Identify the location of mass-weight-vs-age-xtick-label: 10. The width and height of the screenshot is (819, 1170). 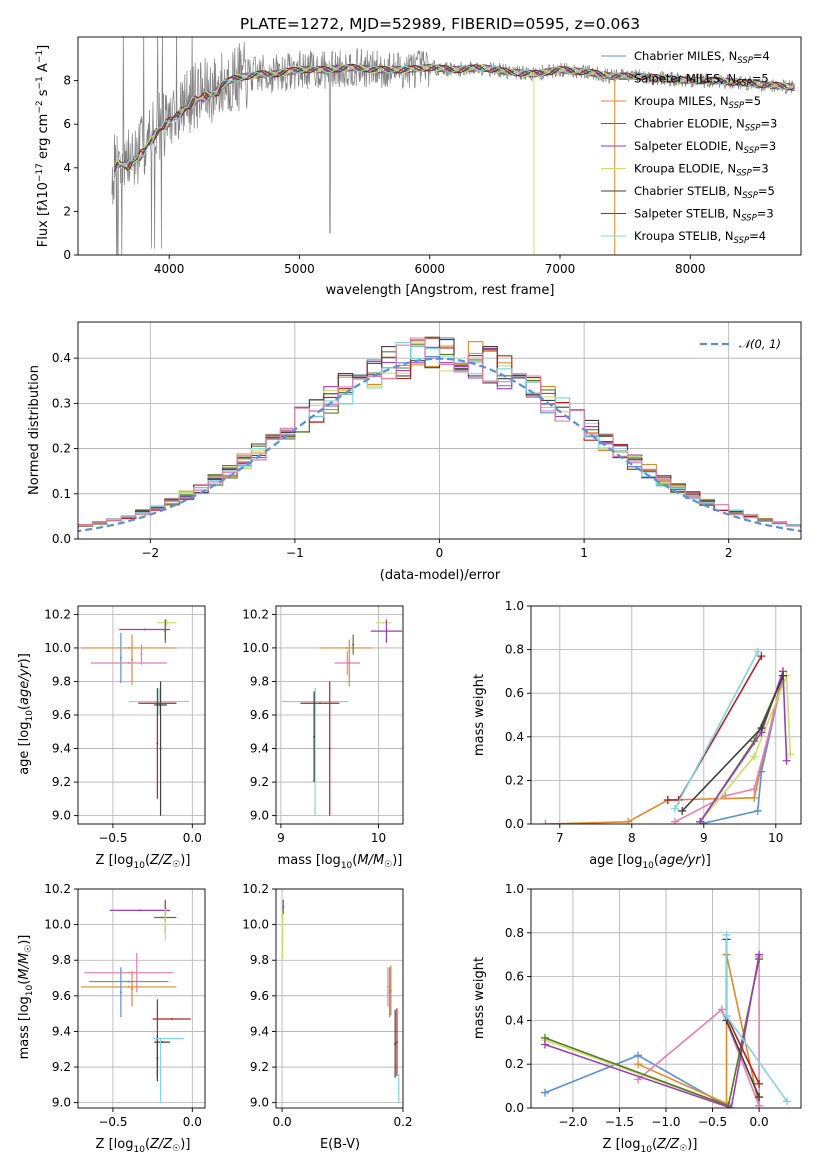
(775, 838).